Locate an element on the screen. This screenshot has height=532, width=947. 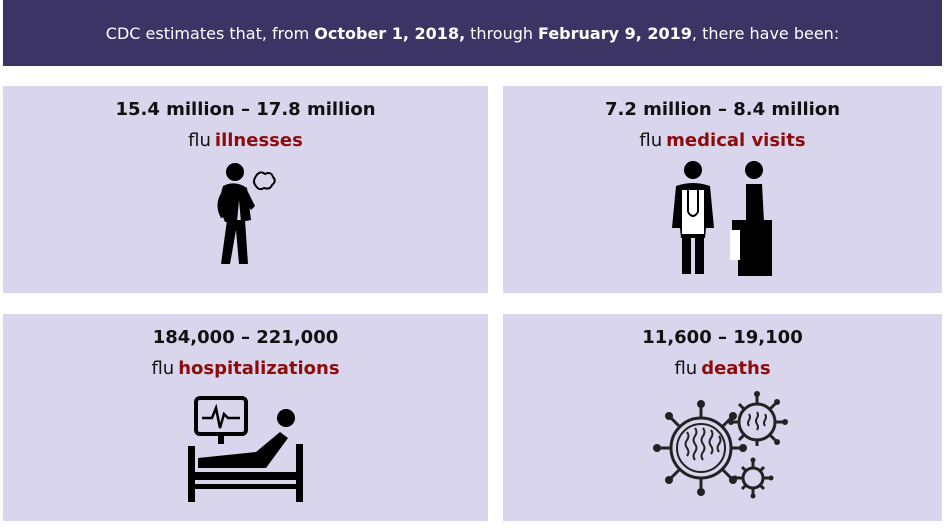
virus-icon is located at coordinates (720, 445).